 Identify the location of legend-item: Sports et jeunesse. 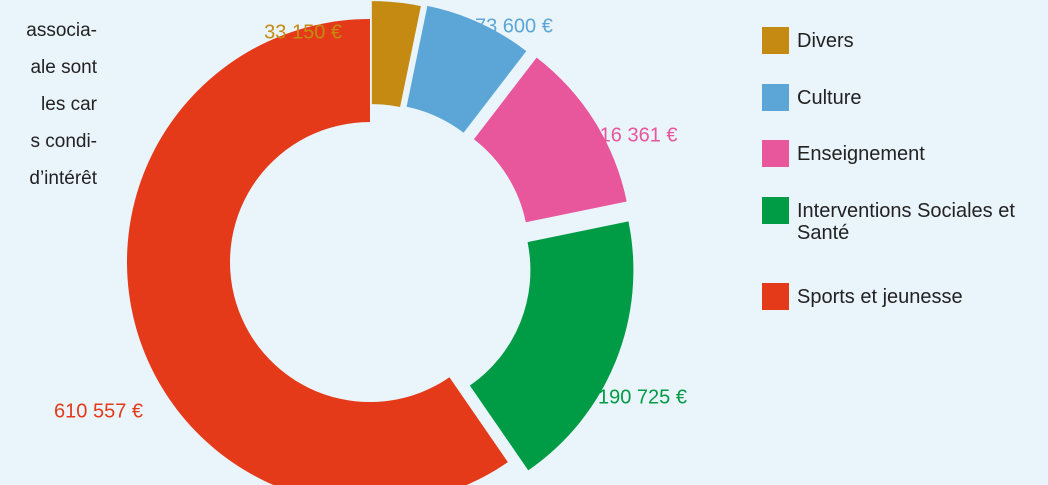
(904, 296).